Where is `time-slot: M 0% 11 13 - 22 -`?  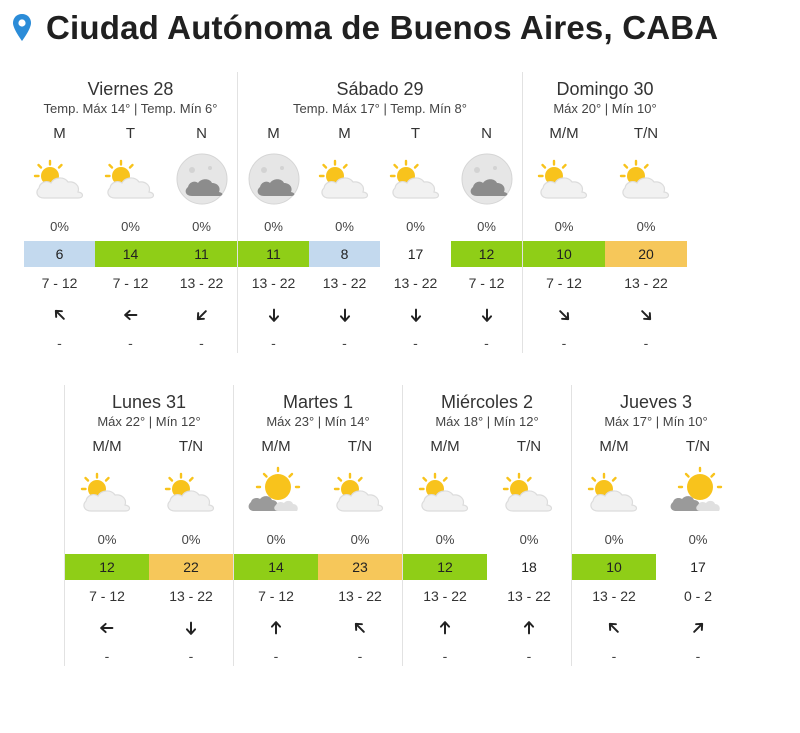 time-slot: M 0% 11 13 - 22 - is located at coordinates (273, 238).